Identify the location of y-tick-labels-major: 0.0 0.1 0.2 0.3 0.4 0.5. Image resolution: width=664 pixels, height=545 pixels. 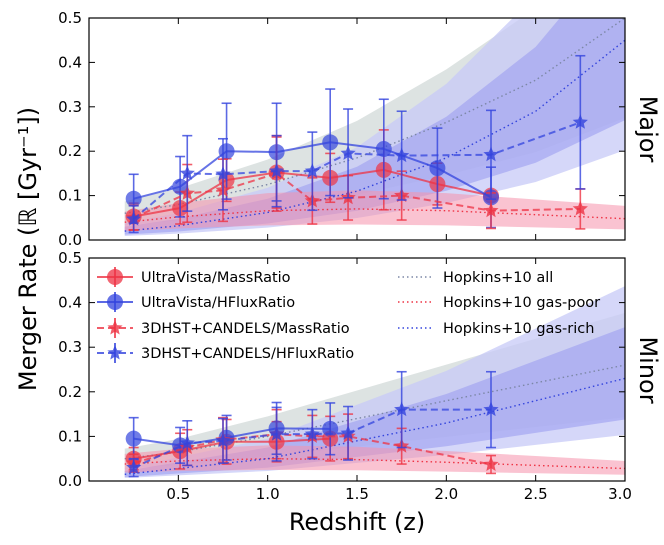
(70, 129).